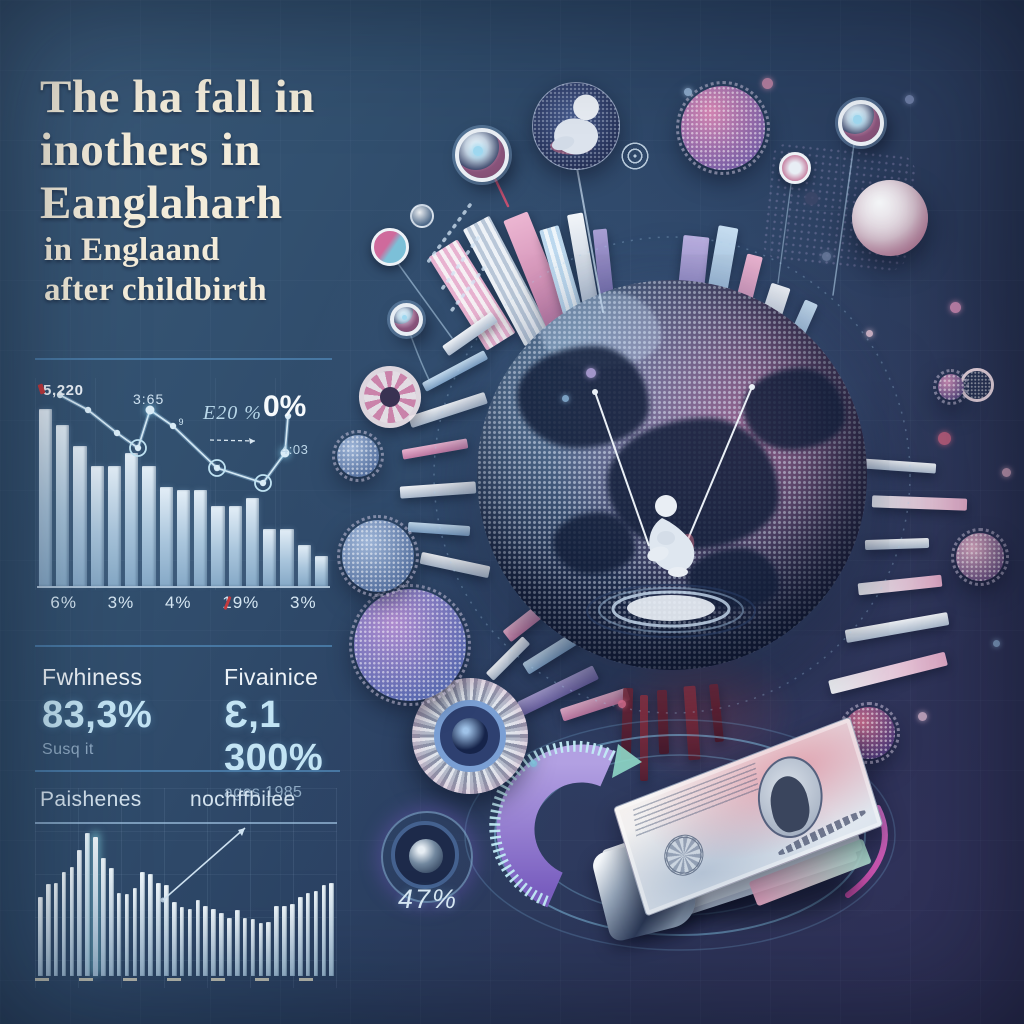 The width and height of the screenshot is (1024, 1024). What do you see at coordinates (428, 899) in the screenshot?
I see `donut-value-label: 47%` at bounding box center [428, 899].